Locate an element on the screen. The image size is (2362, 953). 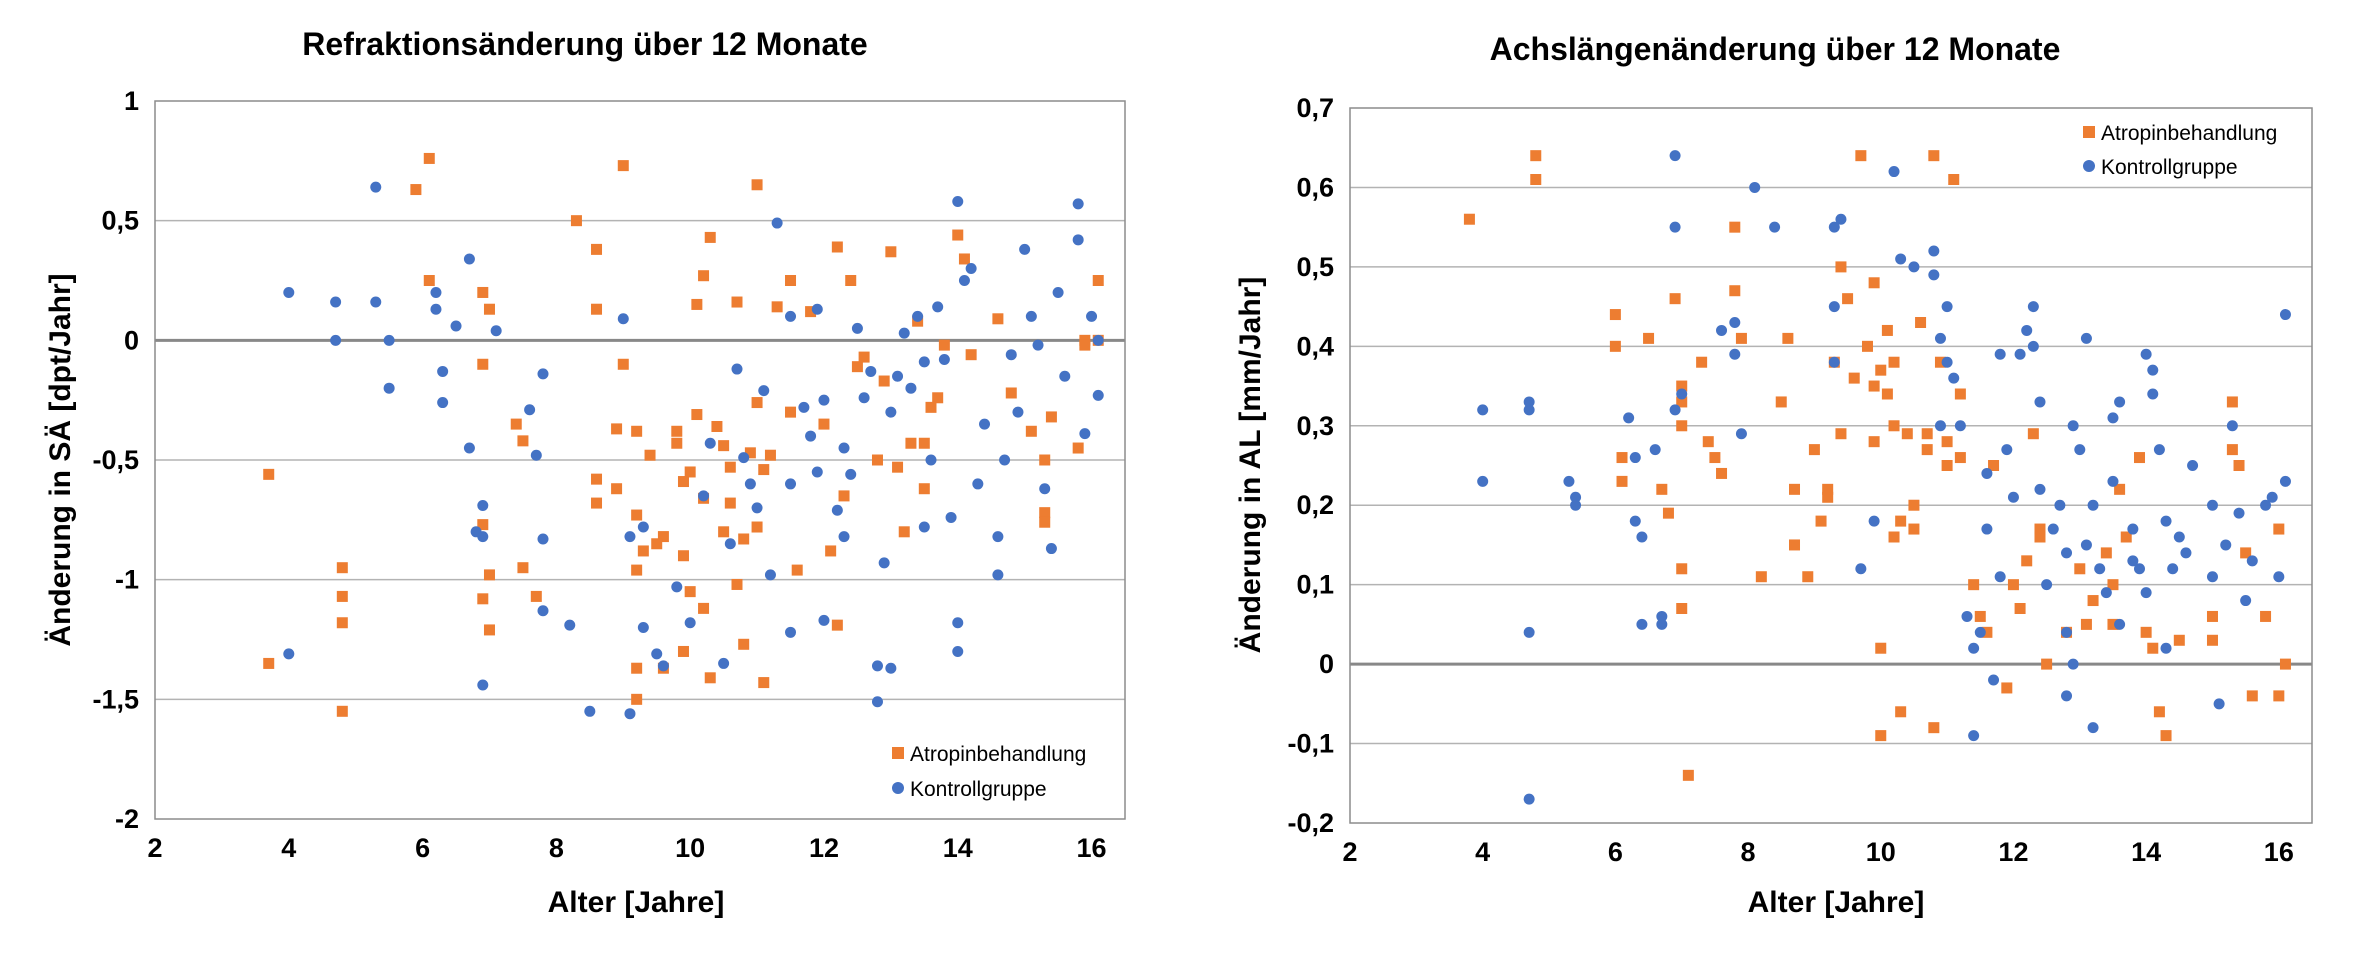
x-tick-label: 8 is located at coordinates (556, 848).